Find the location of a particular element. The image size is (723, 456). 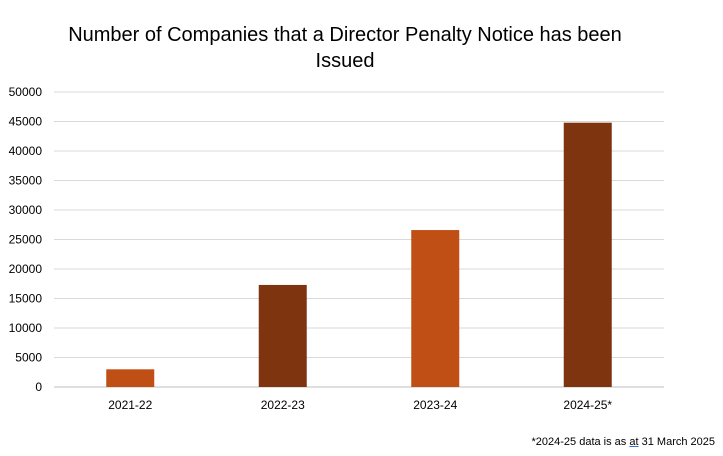

y-tick-label: 35000 is located at coordinates (26, 181).